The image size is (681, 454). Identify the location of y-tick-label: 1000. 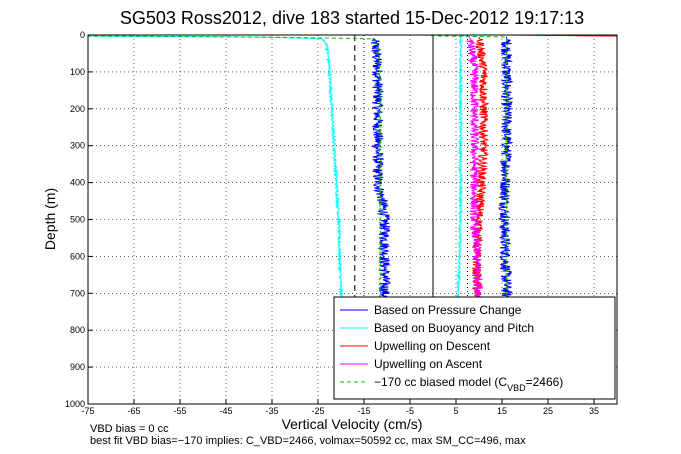
(75, 404).